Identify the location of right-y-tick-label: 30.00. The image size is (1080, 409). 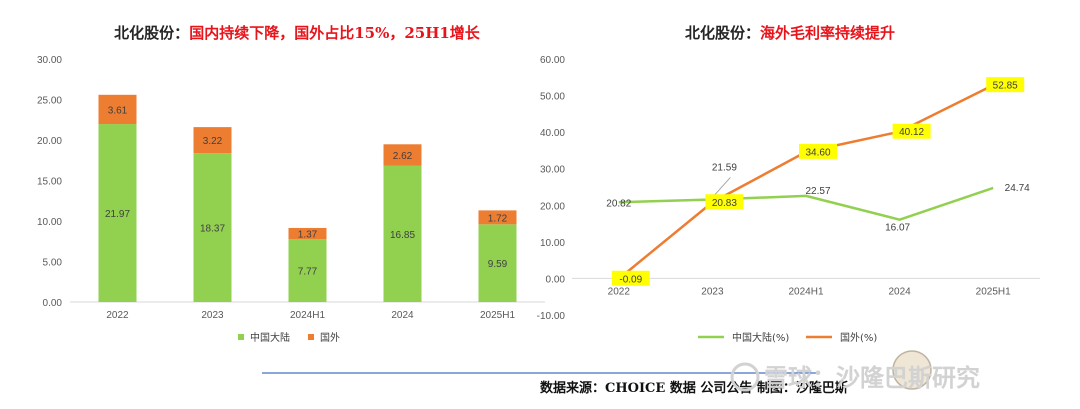
(552, 170).